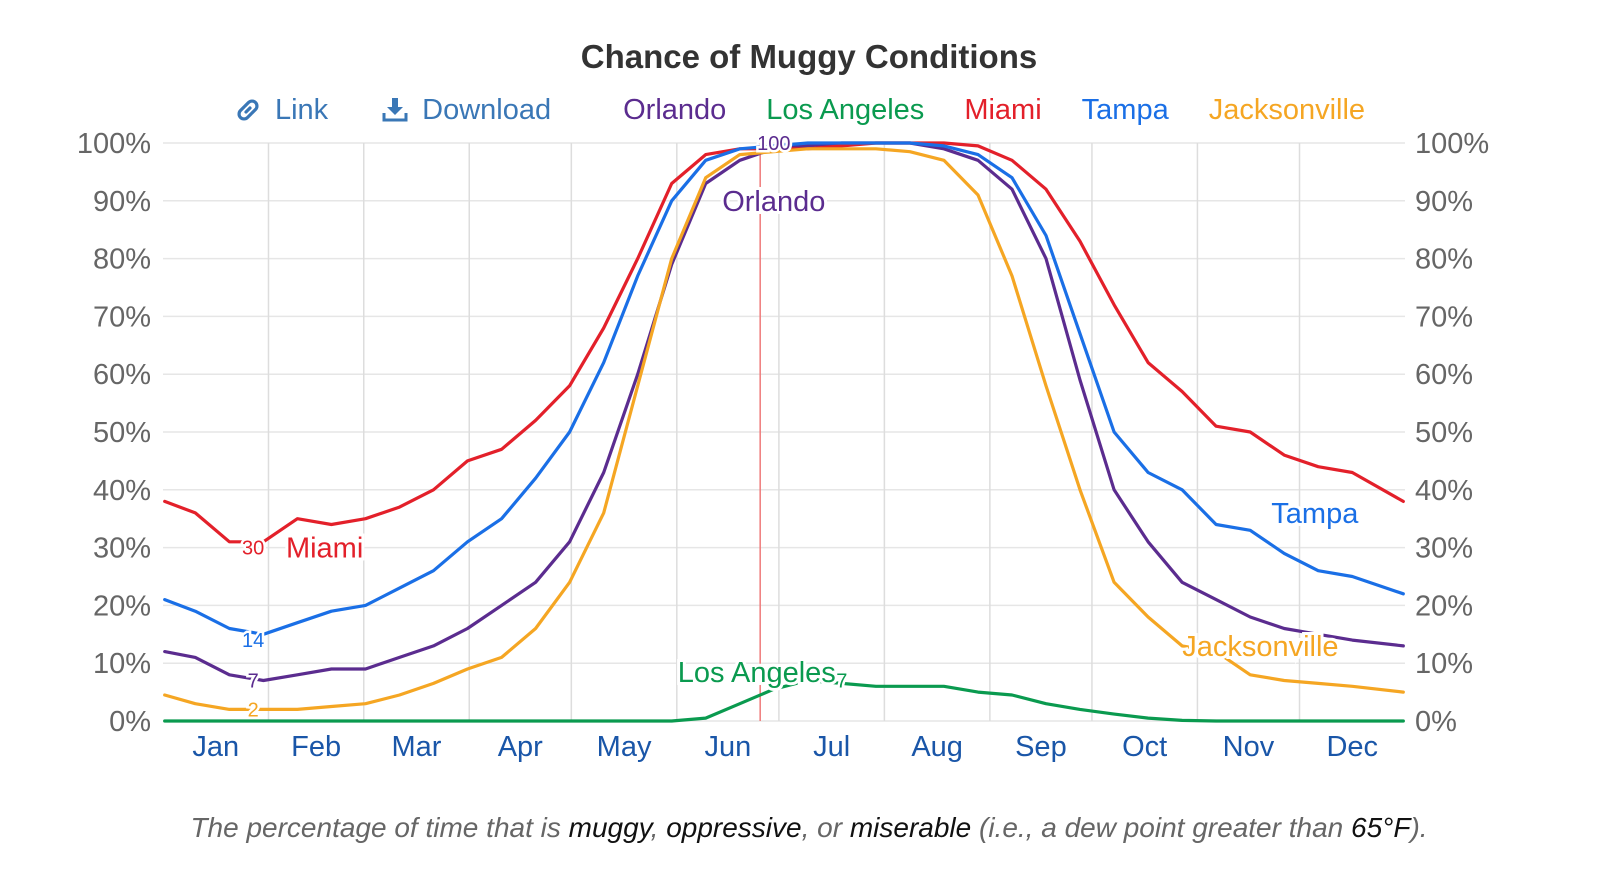 This screenshot has height=872, width=1618. I want to click on data-label-tampa: 14, so click(253, 641).